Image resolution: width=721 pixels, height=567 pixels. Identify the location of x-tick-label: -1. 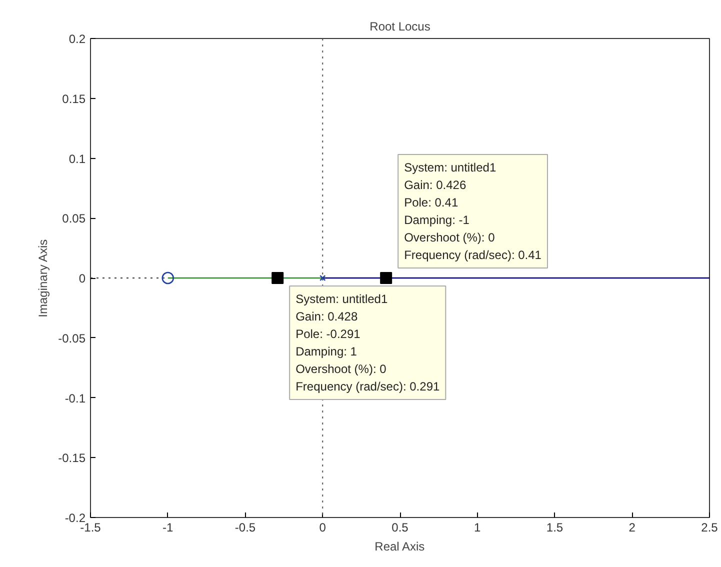
(168, 527).